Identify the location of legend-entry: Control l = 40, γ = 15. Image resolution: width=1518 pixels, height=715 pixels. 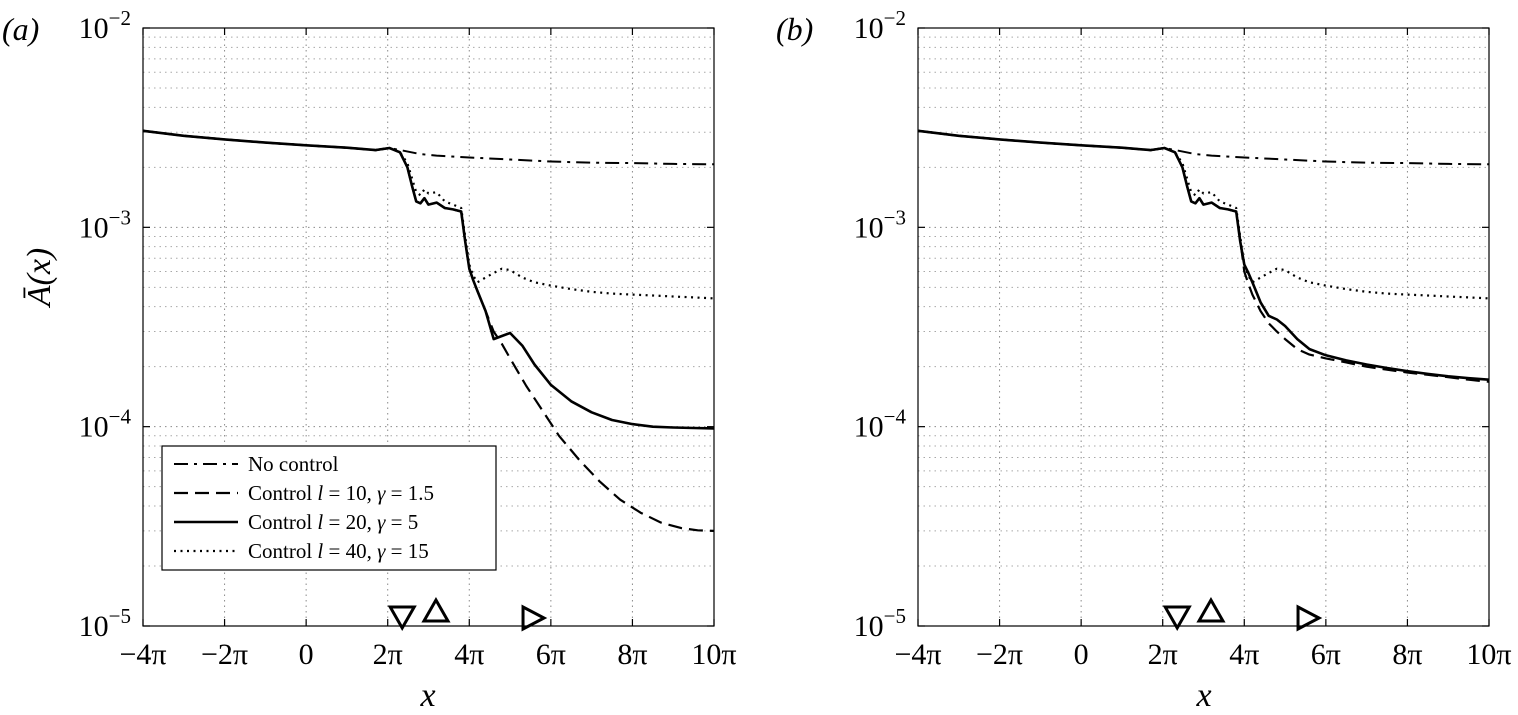
(338, 551).